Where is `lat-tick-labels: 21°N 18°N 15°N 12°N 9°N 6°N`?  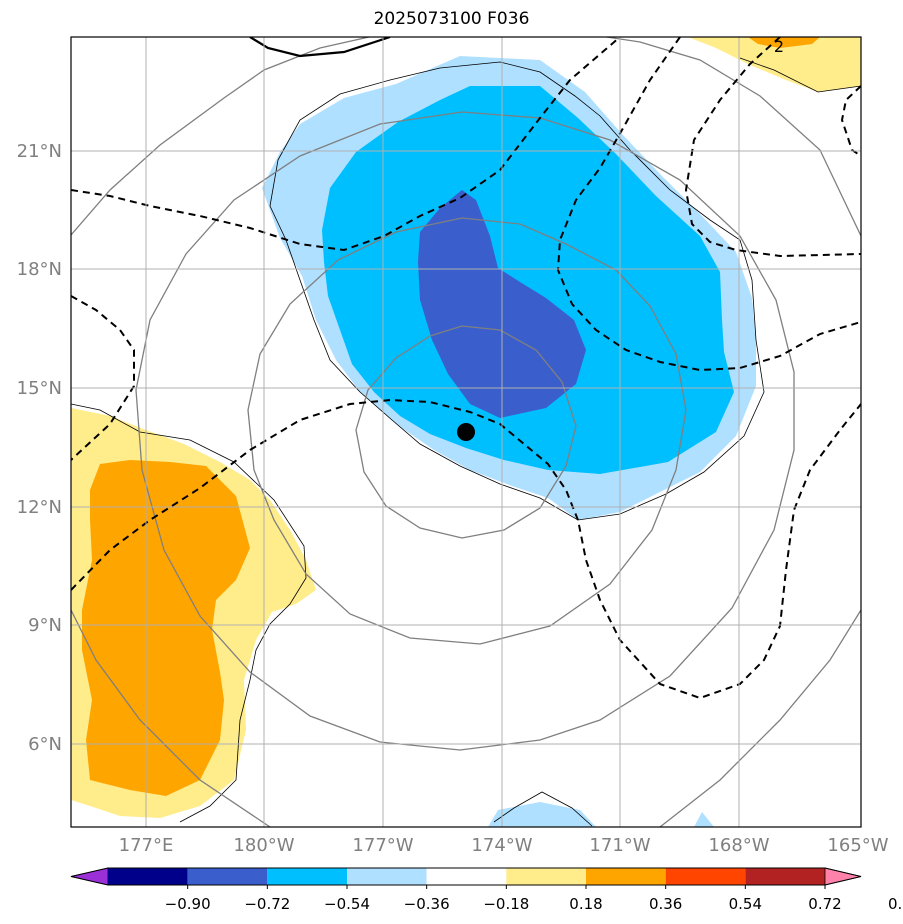
lat-tick-labels: 21°N 18°N 15°N 12°N 9°N 6°N is located at coordinates (39, 448).